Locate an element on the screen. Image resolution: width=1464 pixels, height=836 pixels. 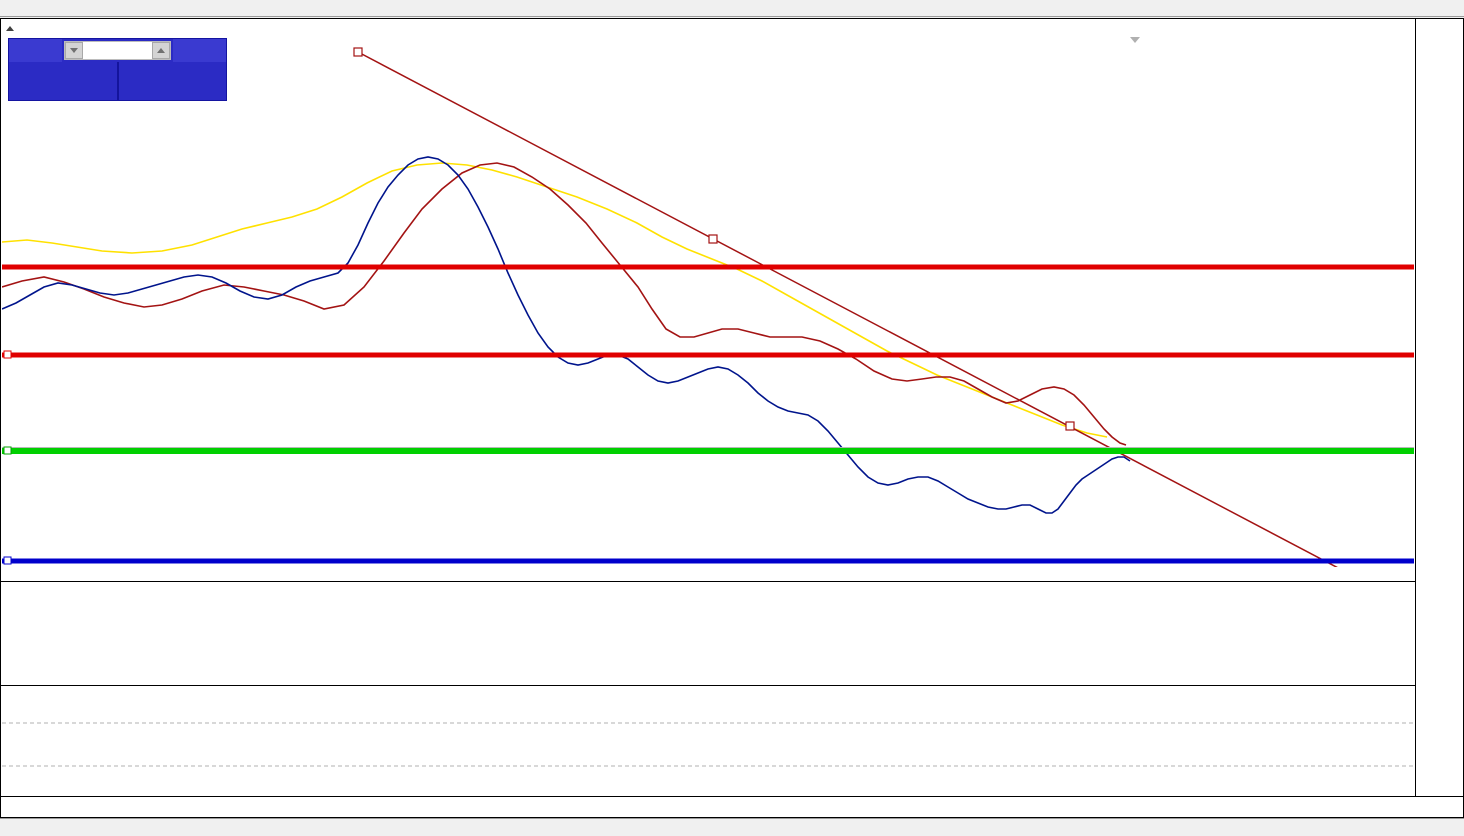
chart-symbol-header is located at coordinates (12, 29).